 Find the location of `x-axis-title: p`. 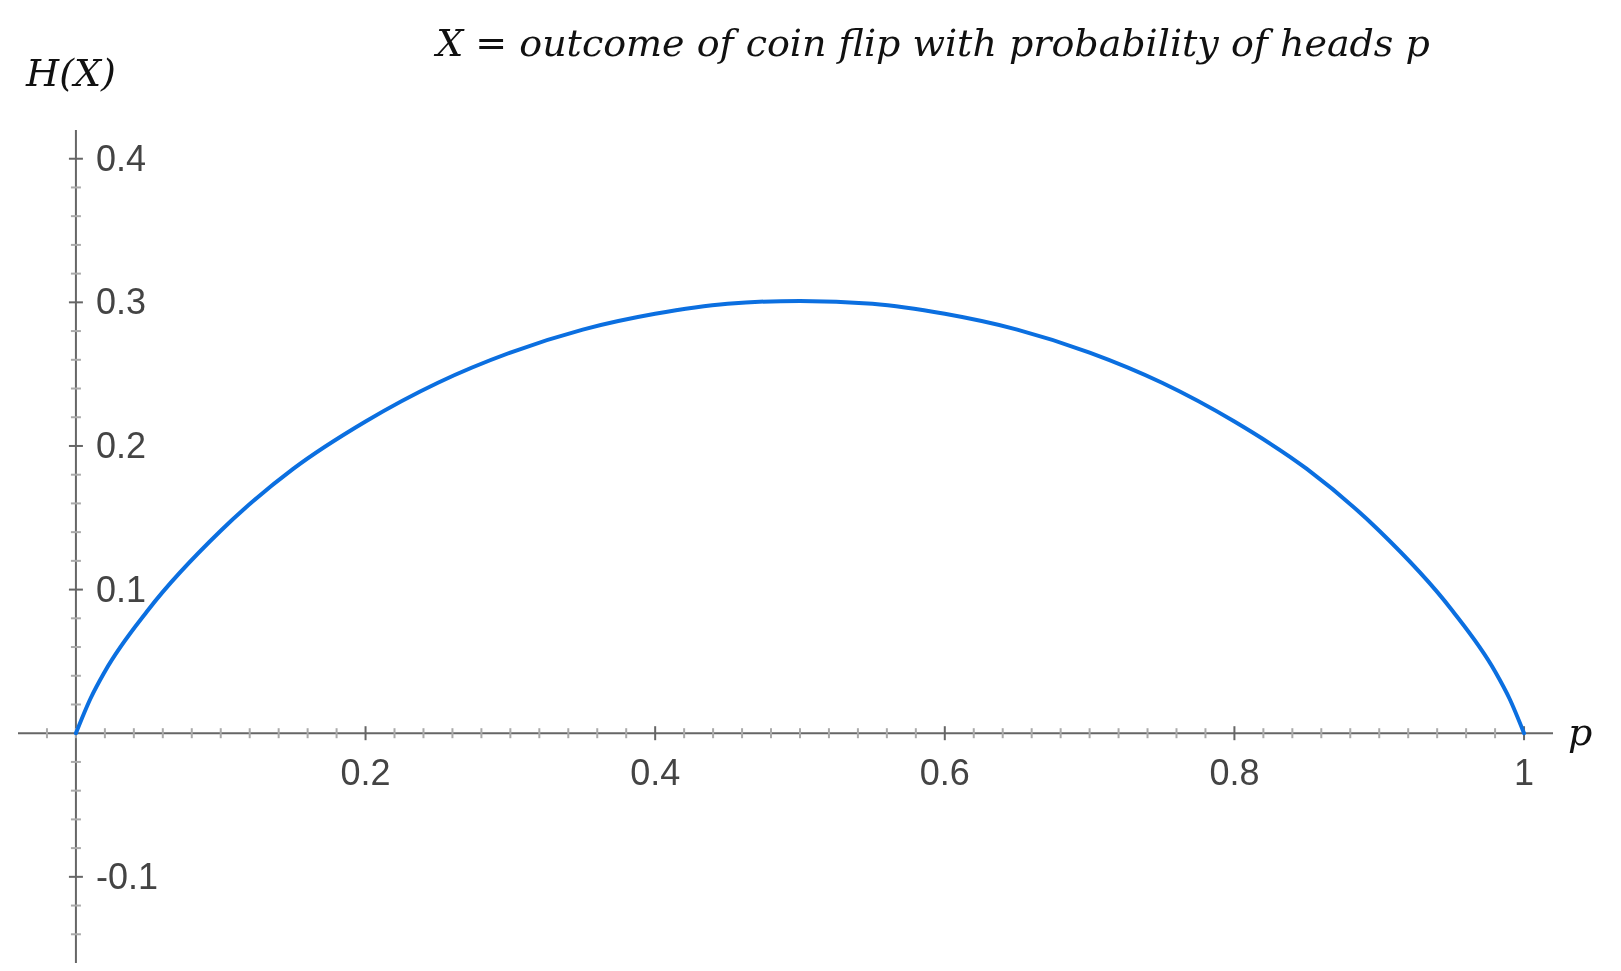

x-axis-title: p is located at coordinates (1580, 732).